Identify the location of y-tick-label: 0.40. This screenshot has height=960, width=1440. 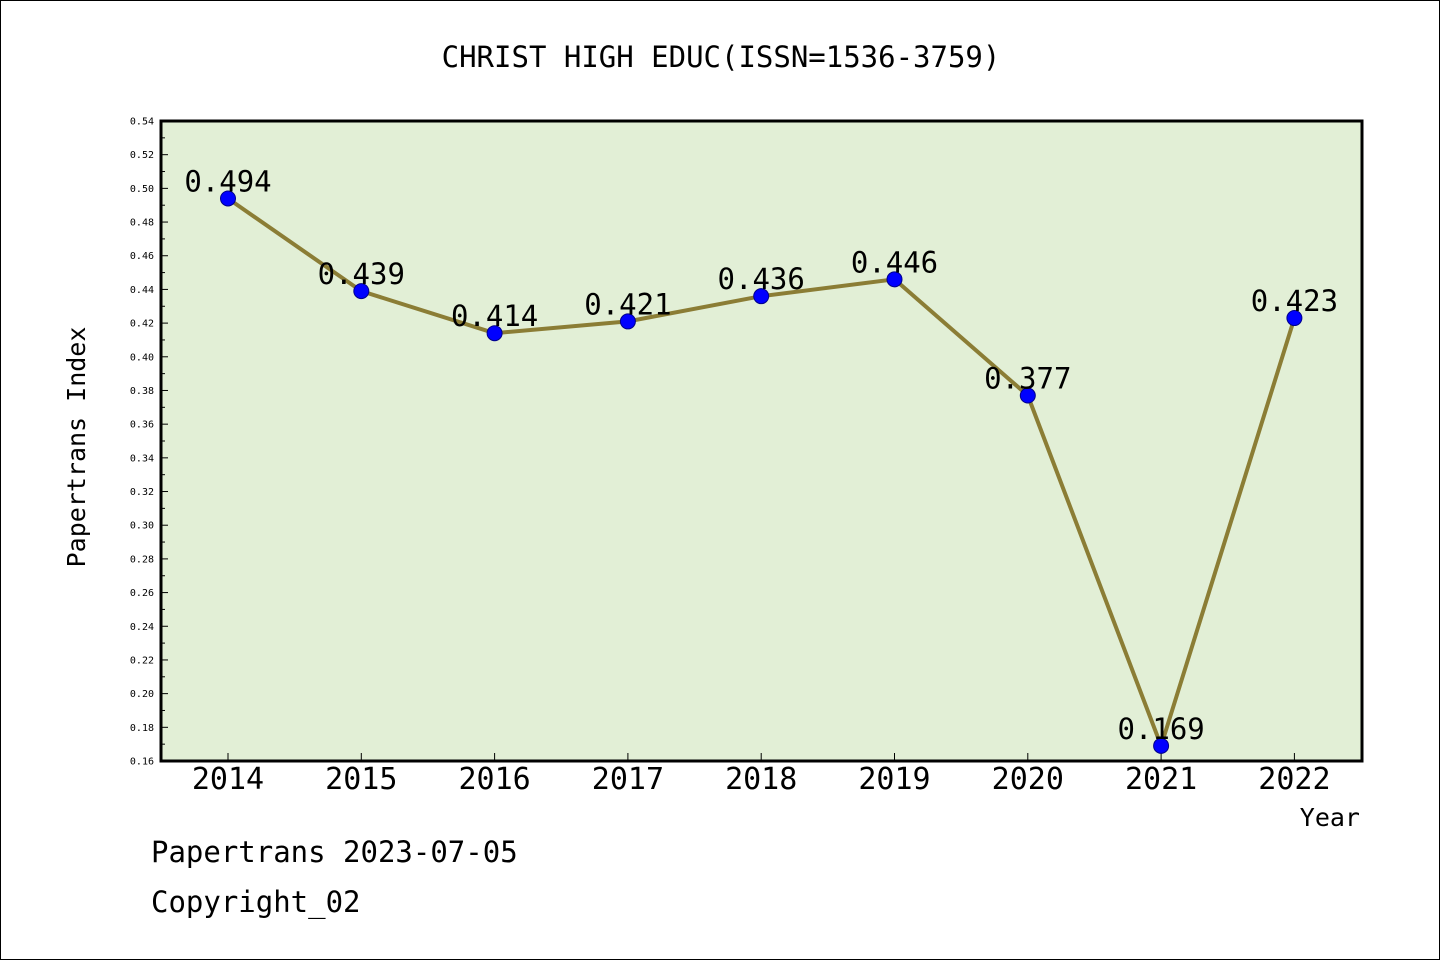
(142, 357).